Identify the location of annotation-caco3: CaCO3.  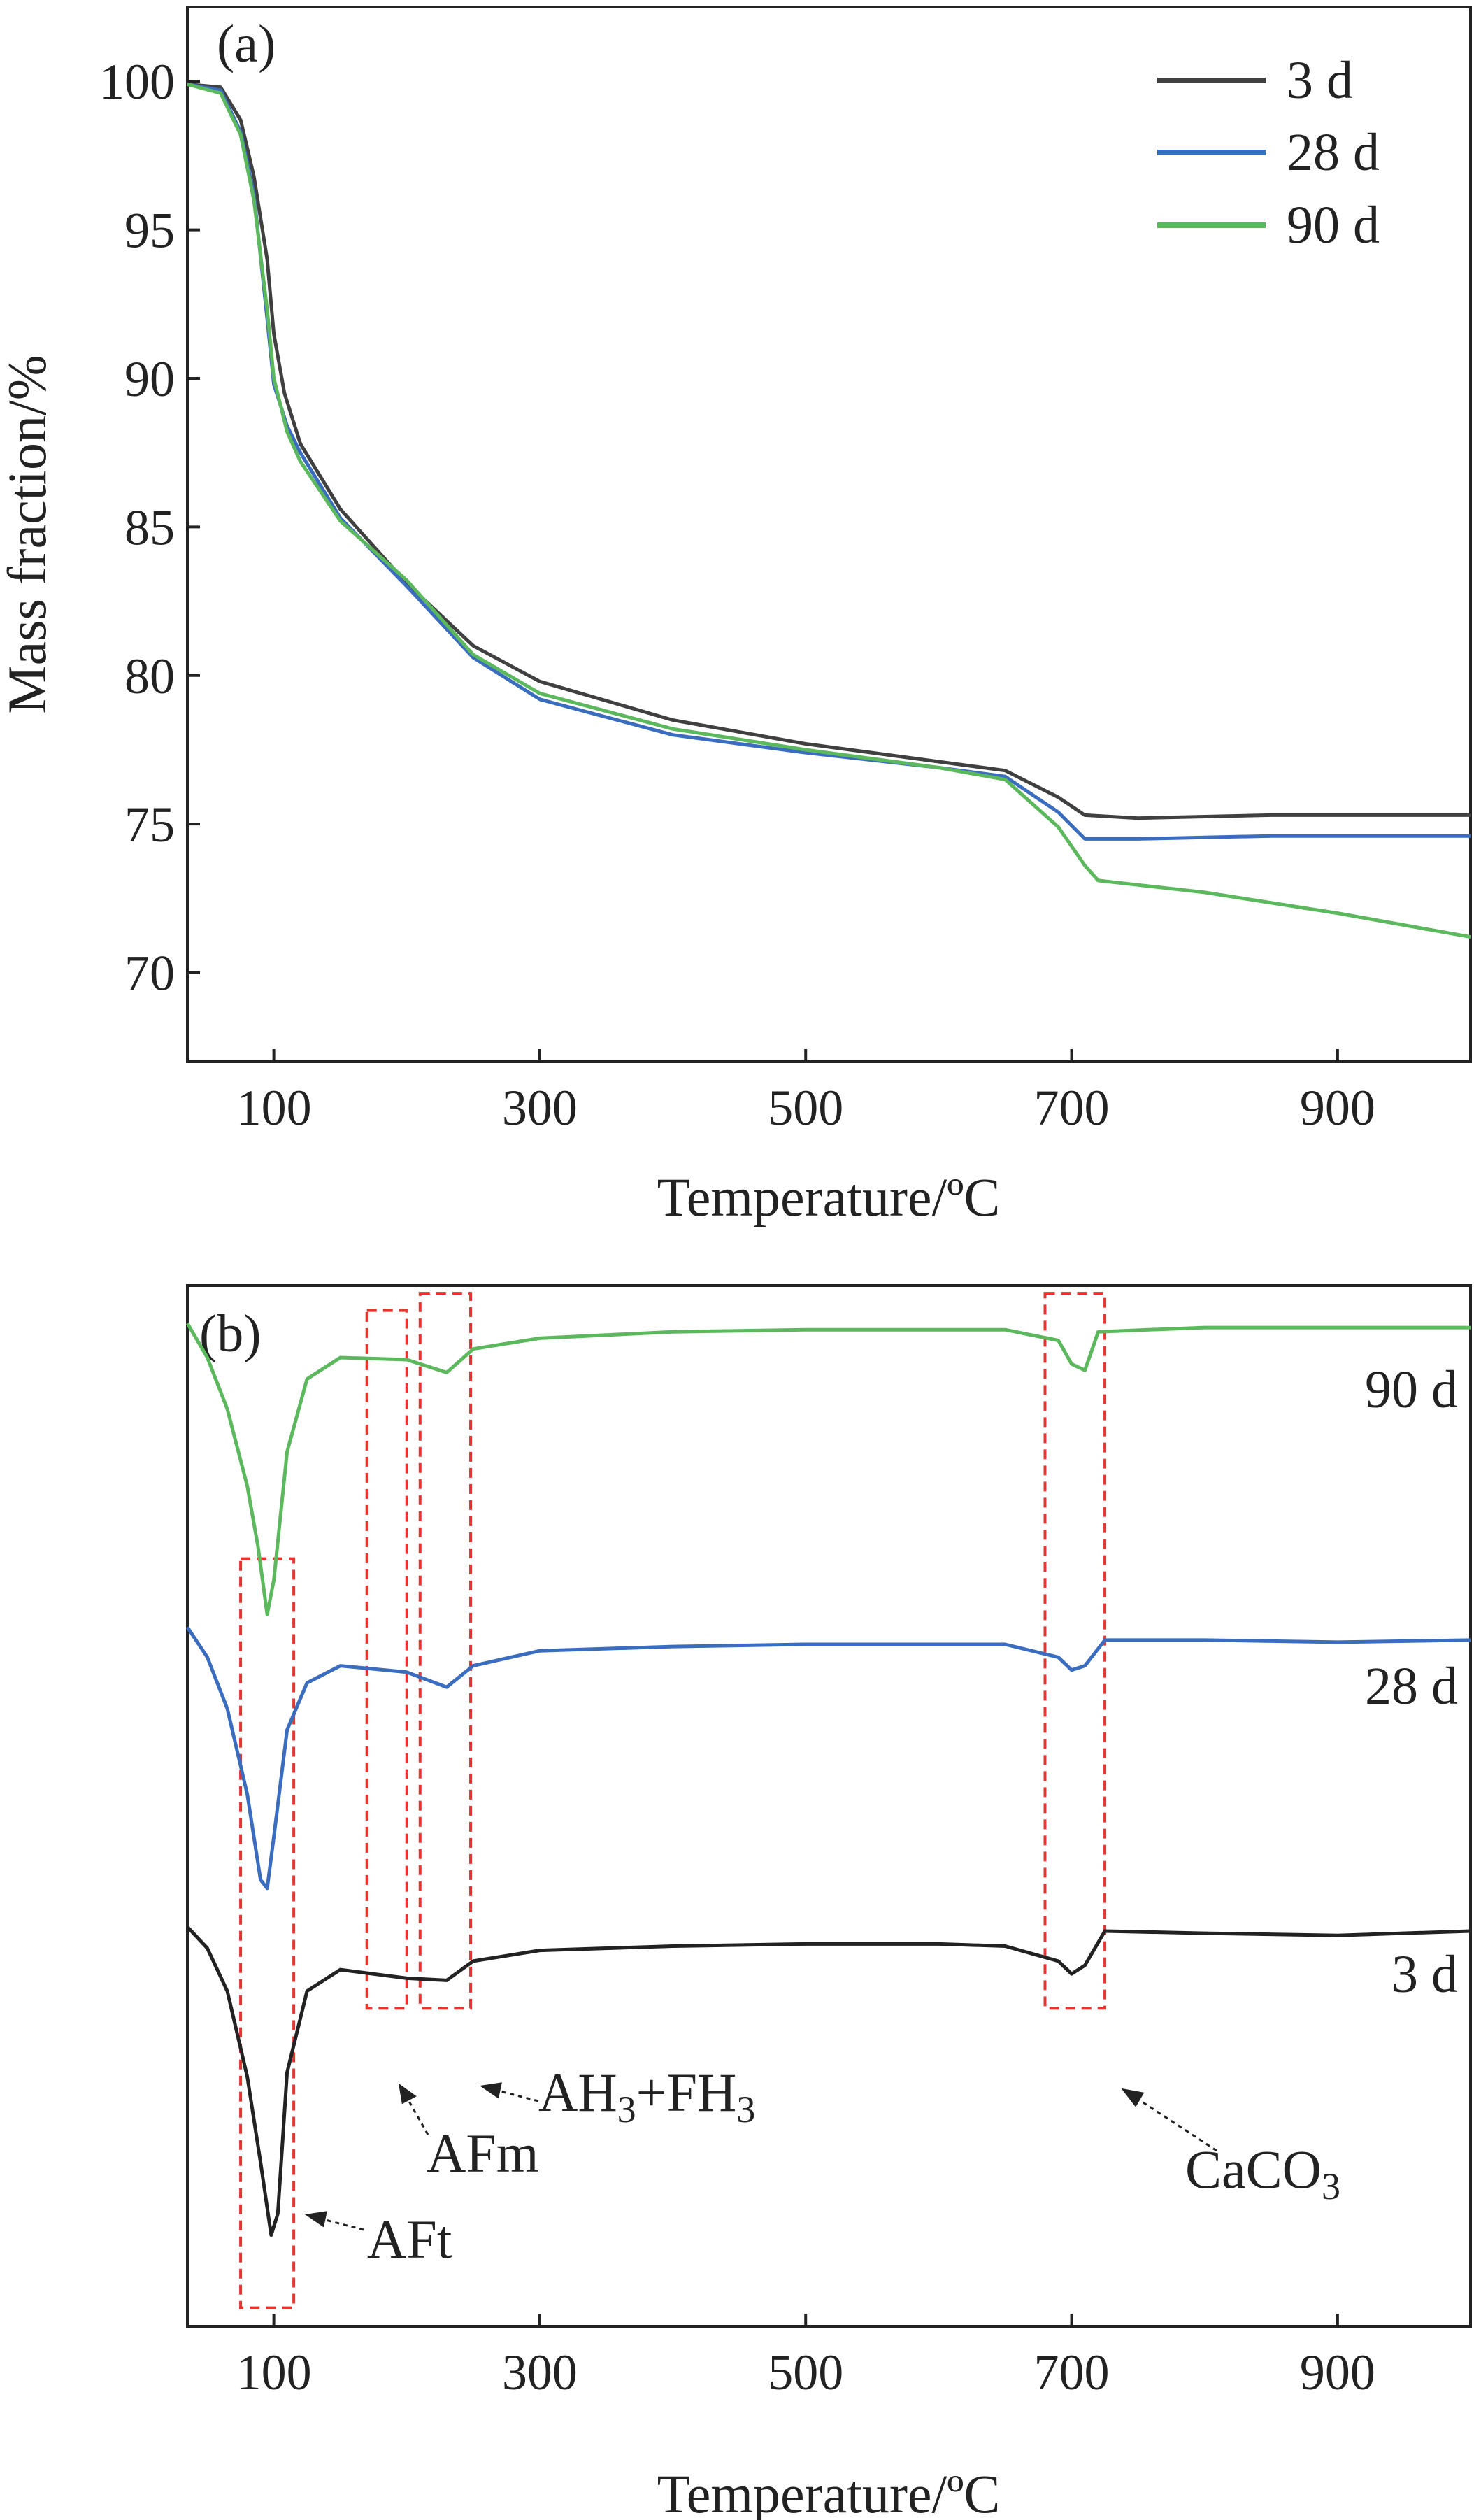
(1262, 2173).